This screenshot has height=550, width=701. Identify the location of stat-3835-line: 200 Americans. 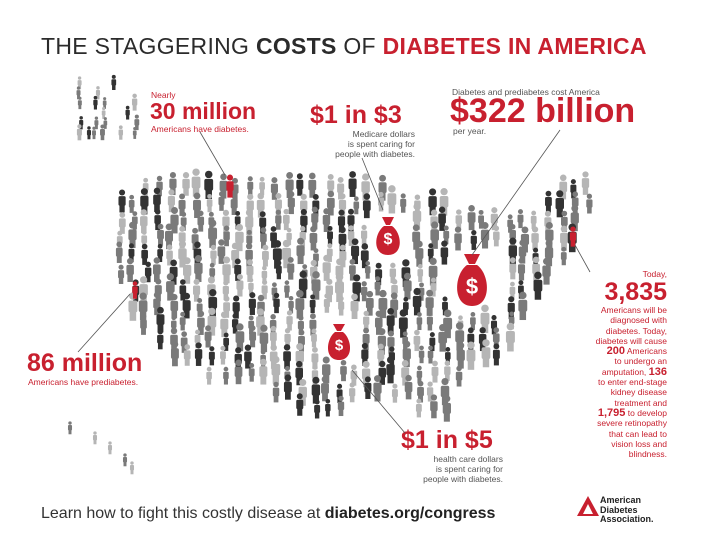
(603, 351).